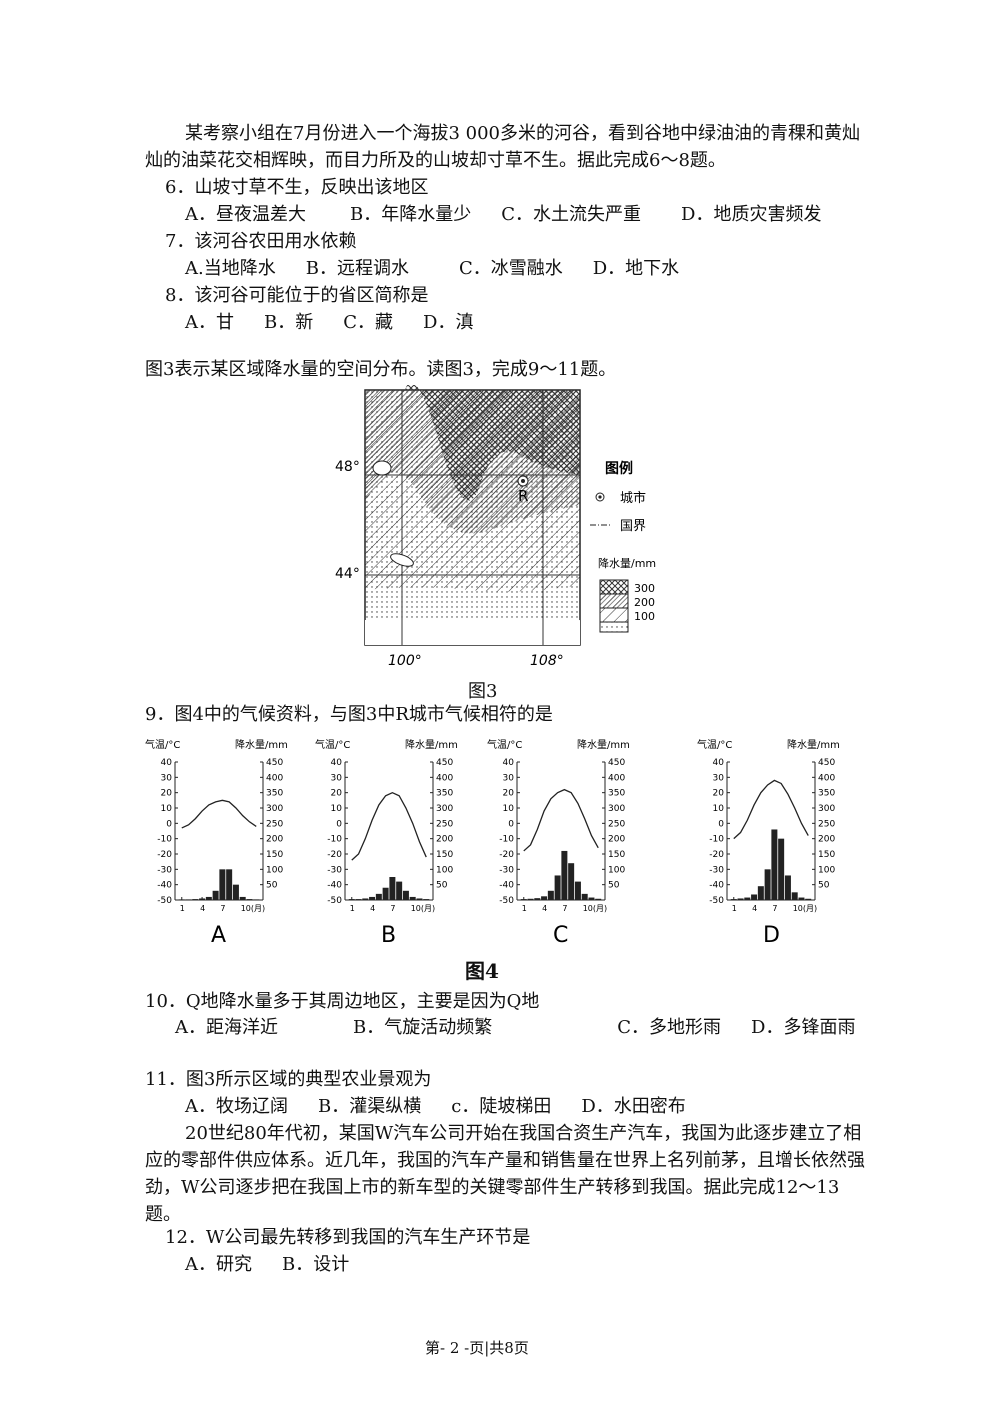 The image size is (1000, 1414). What do you see at coordinates (230, 268) in the screenshot?
I see `option: A.当地降水` at bounding box center [230, 268].